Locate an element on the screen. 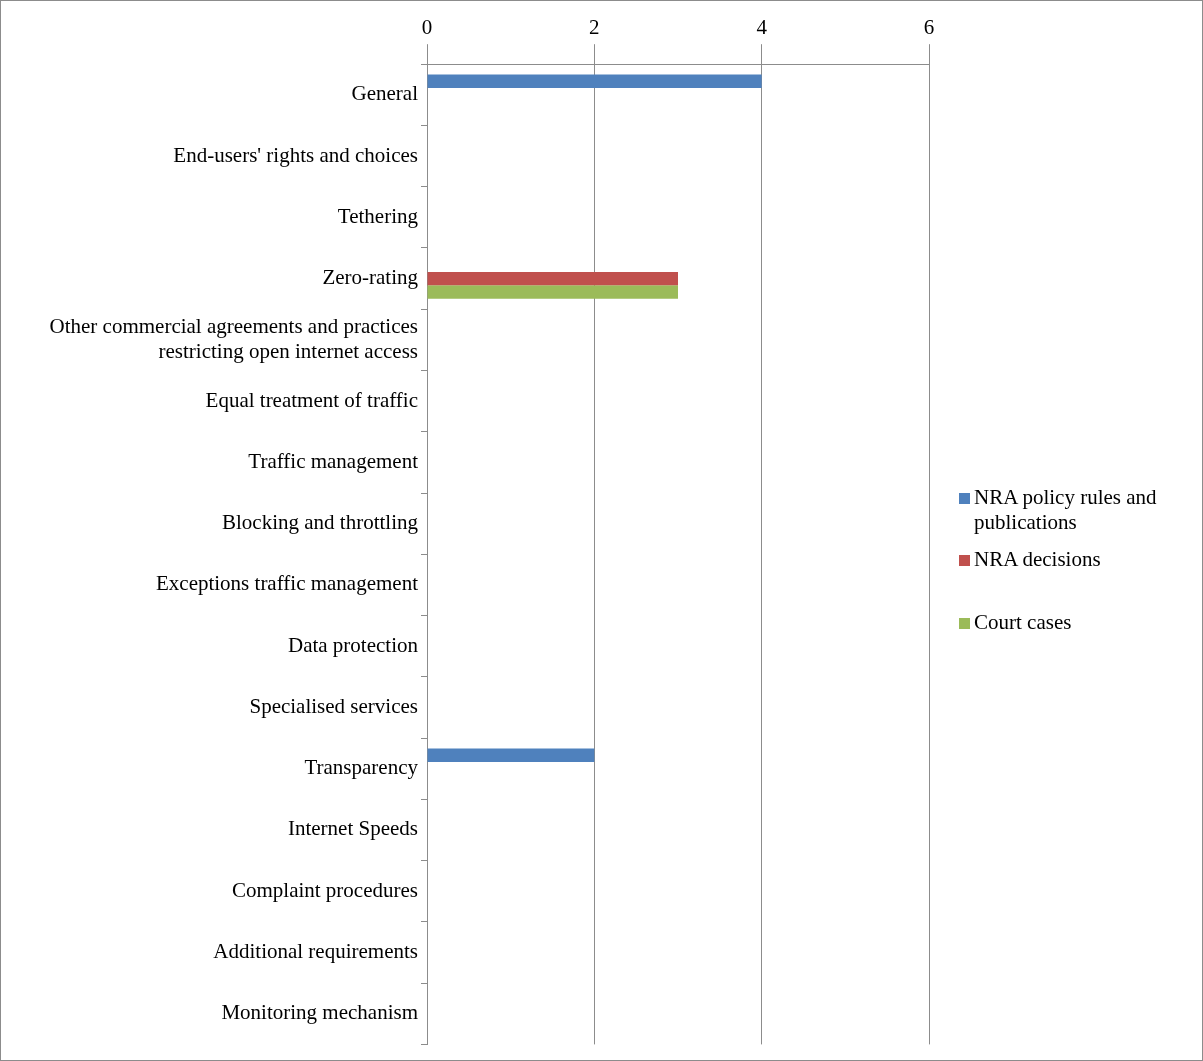 This screenshot has width=1203, height=1061. x-tick-label: 2 is located at coordinates (594, 27).